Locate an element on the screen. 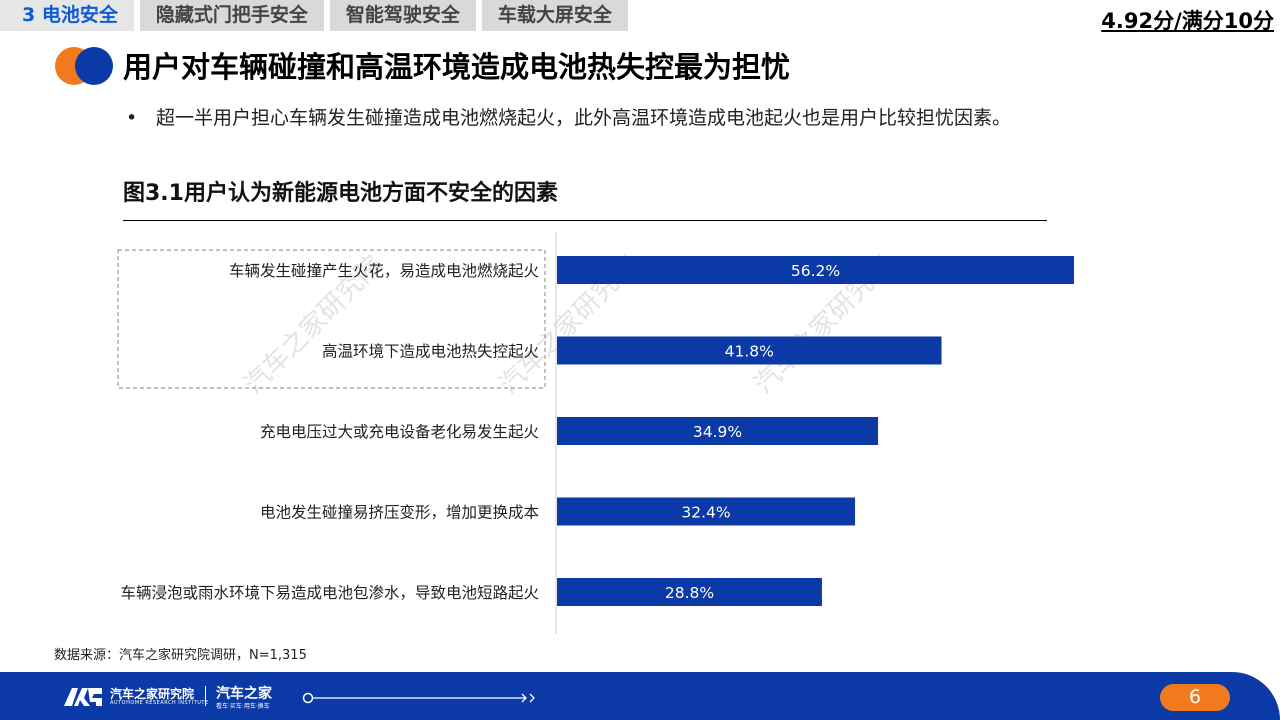 This screenshot has width=1280, height=720. footer-brand-sub: 看车·买车·用车·换车 is located at coordinates (243, 706).